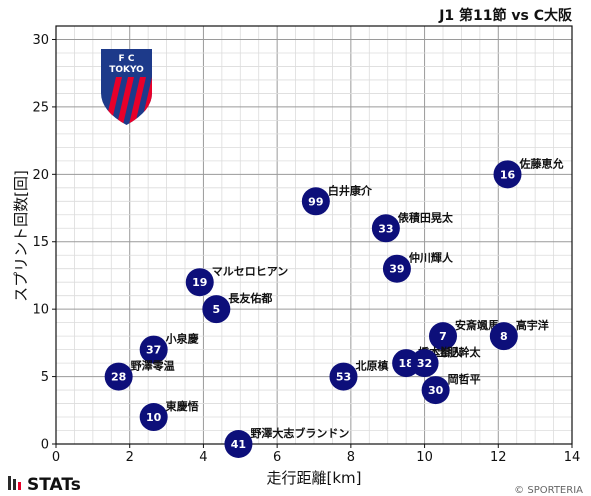 The height and width of the screenshot is (496, 591). Describe the element at coordinates (350, 190) in the screenshot. I see `point-player-name: 白井康介` at that location.